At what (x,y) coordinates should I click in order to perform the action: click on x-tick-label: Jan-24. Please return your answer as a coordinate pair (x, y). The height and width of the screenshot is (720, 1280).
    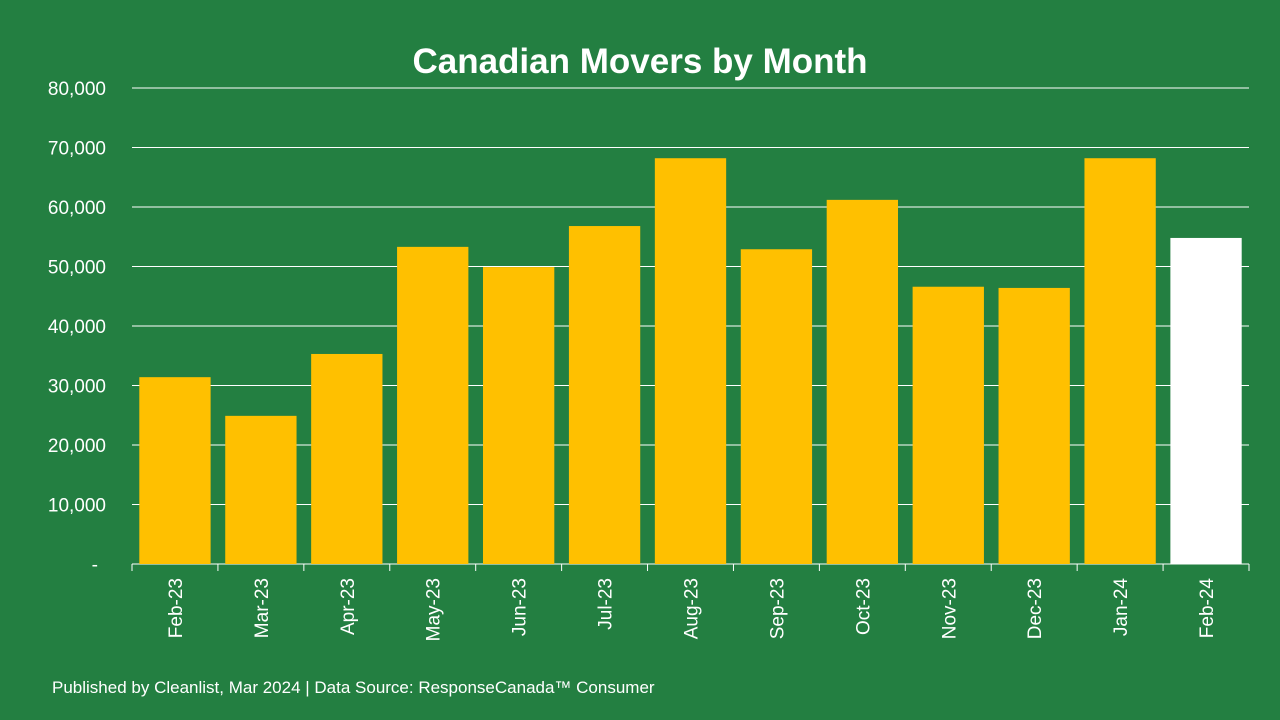
    Looking at the image, I should click on (1121, 607).